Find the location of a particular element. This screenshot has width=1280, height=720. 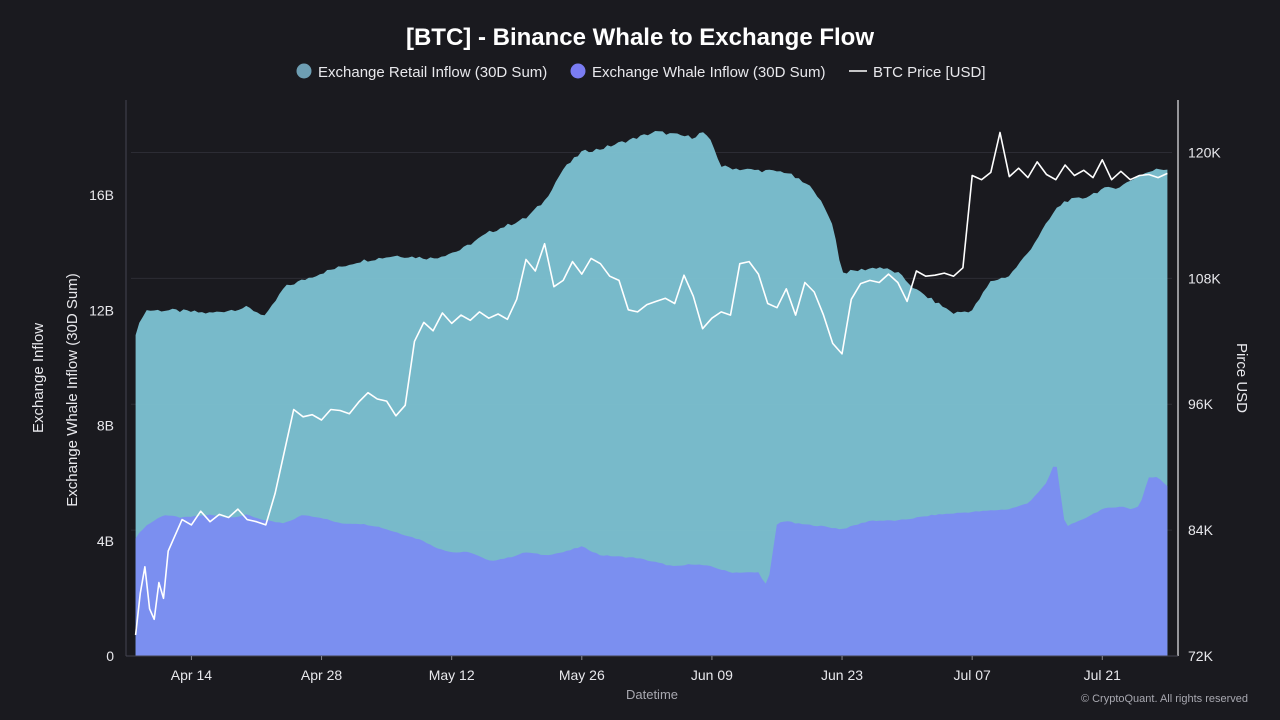

x-tick-label-5: Jun 23 is located at coordinates (842, 675).